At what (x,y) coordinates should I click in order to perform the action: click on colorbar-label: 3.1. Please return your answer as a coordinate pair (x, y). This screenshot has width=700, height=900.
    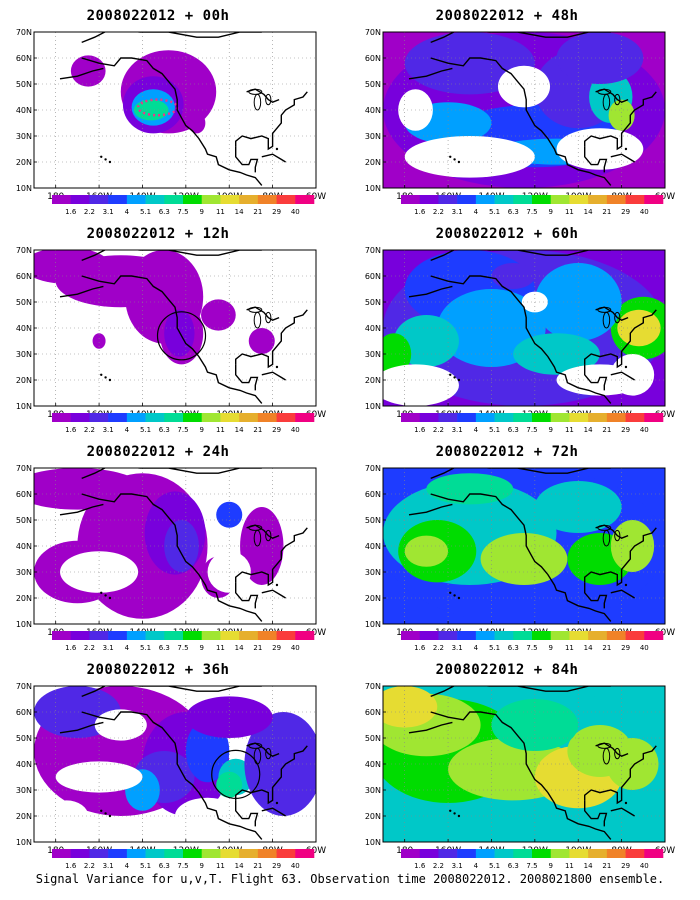
    Looking at the image, I should click on (108, 430).